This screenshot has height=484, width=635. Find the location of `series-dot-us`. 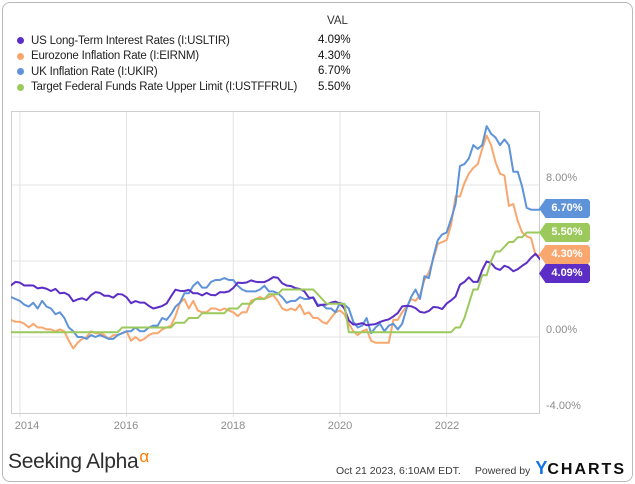

series-dot-us is located at coordinates (20, 40).